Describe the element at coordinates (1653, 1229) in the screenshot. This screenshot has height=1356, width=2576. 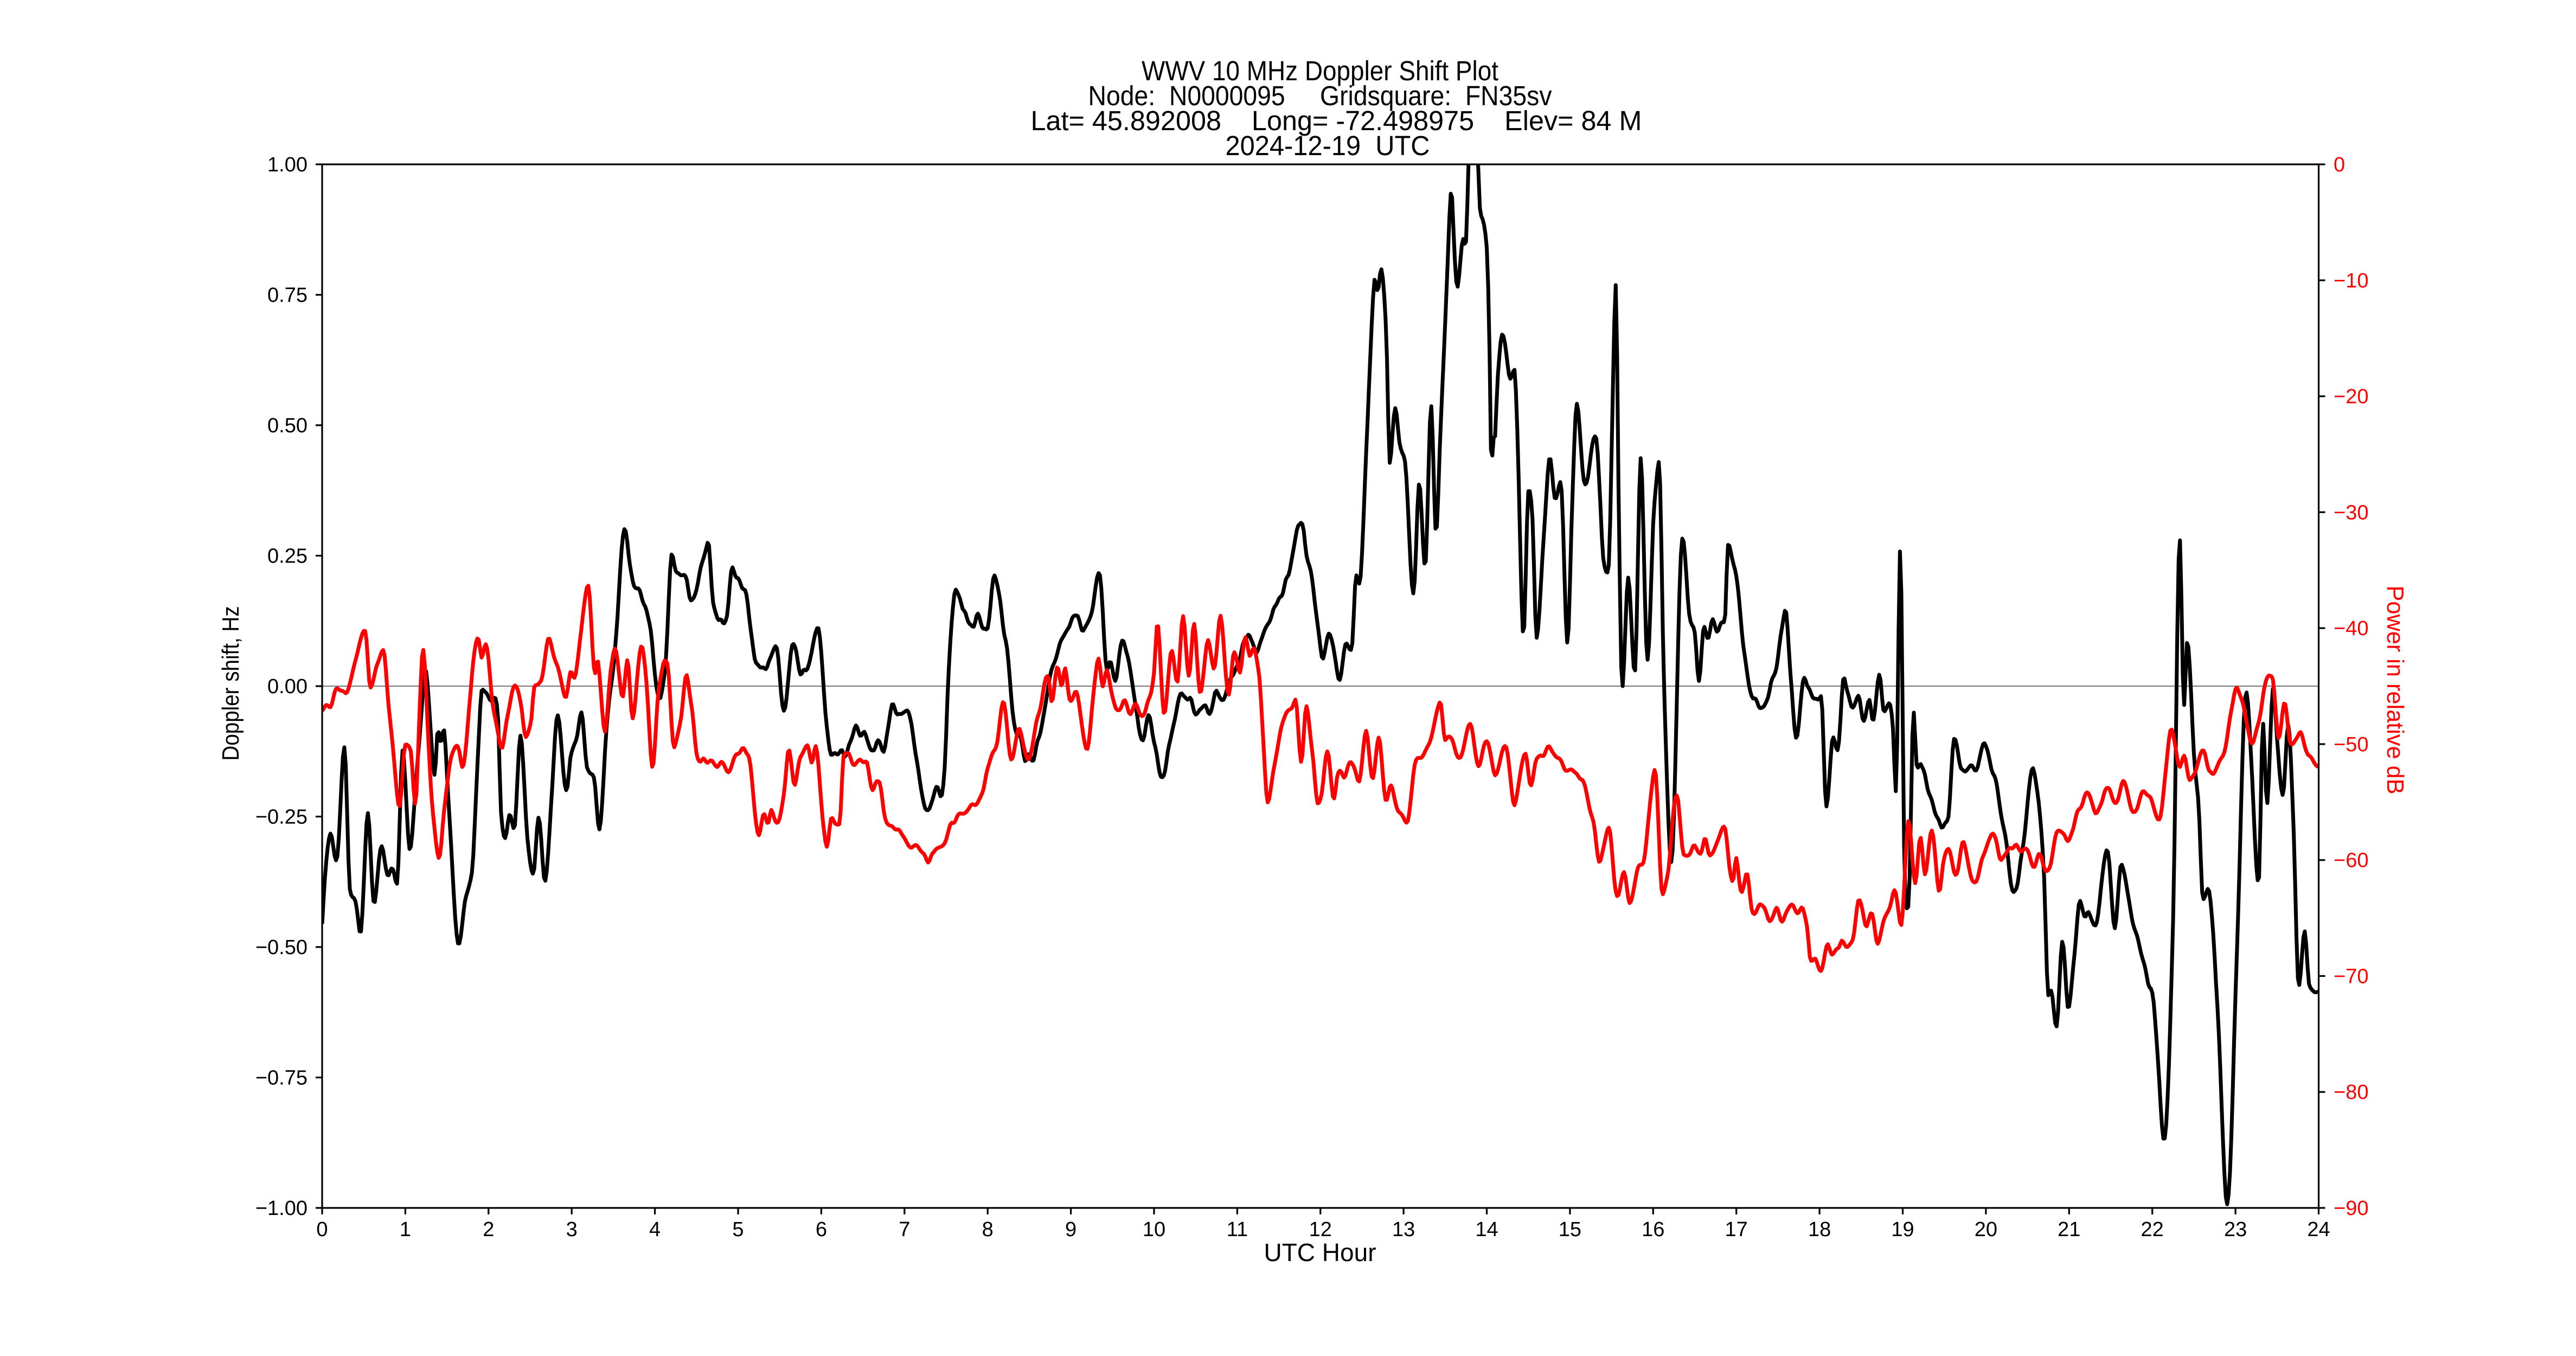
I see `svg-text: 16` at that location.